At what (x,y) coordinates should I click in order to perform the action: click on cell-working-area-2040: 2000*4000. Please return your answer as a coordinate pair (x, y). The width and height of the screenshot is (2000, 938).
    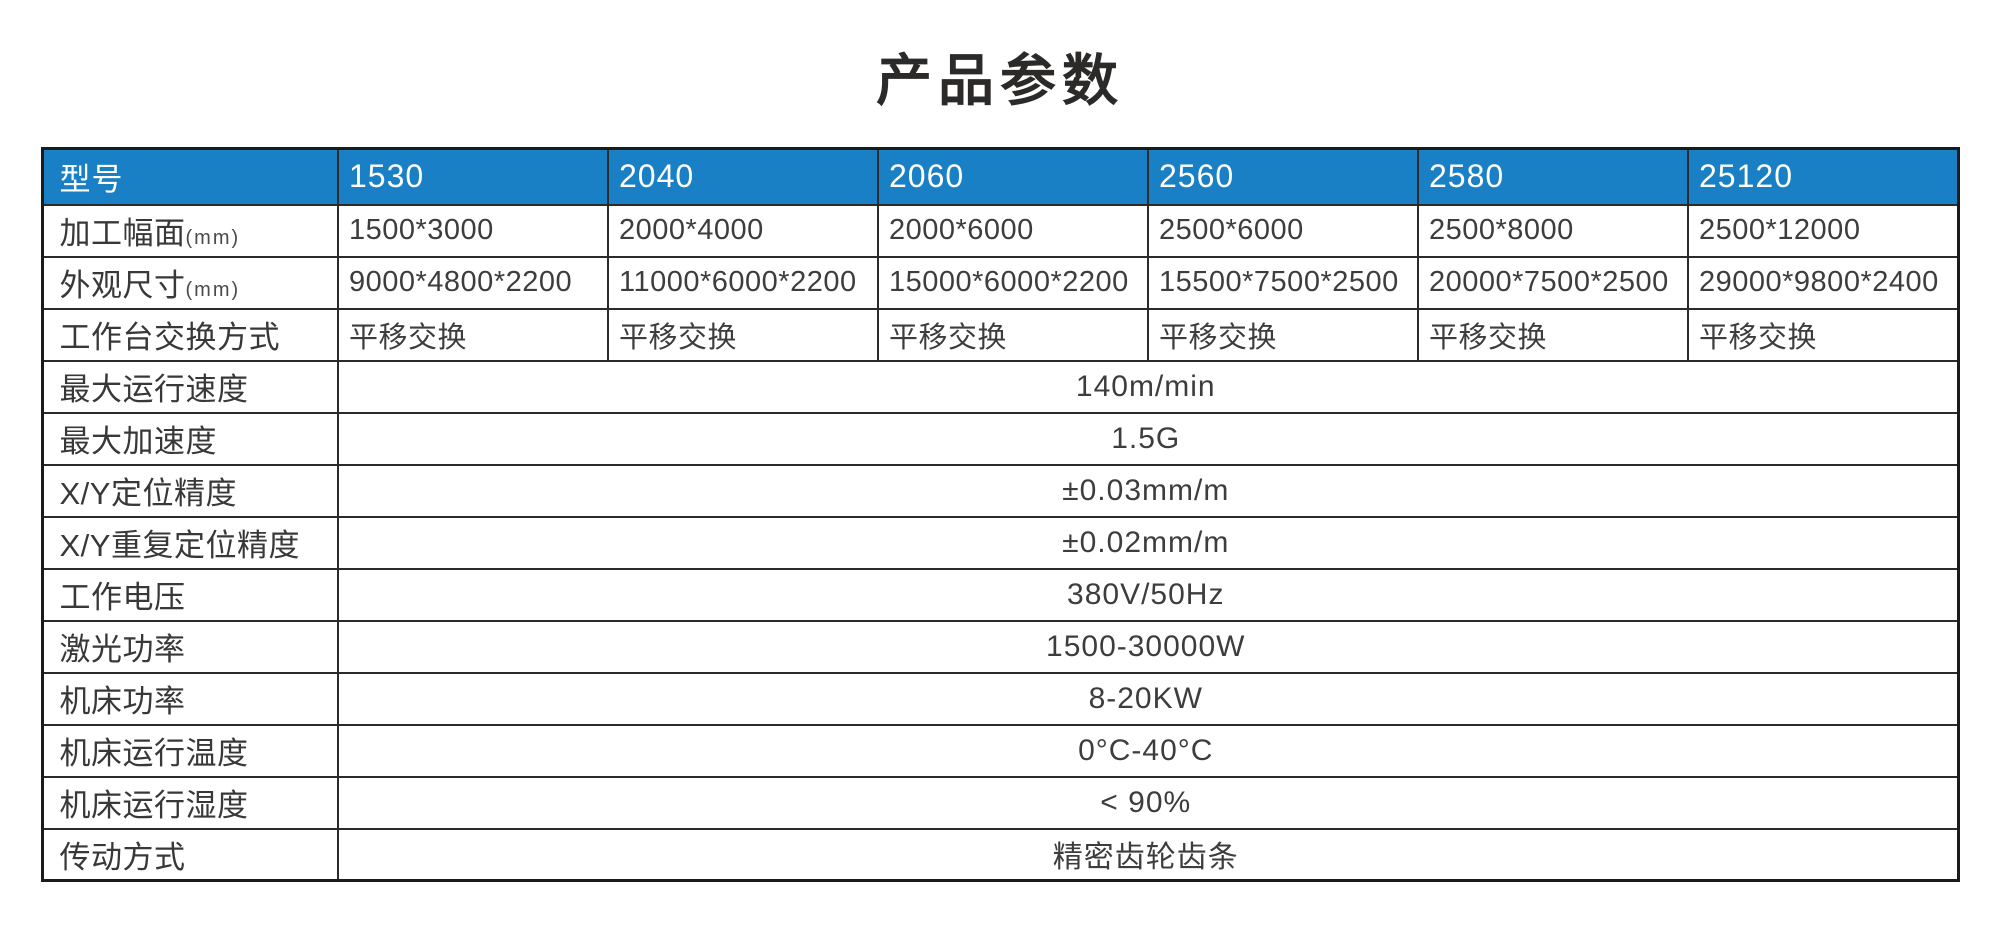
    Looking at the image, I should click on (743, 230).